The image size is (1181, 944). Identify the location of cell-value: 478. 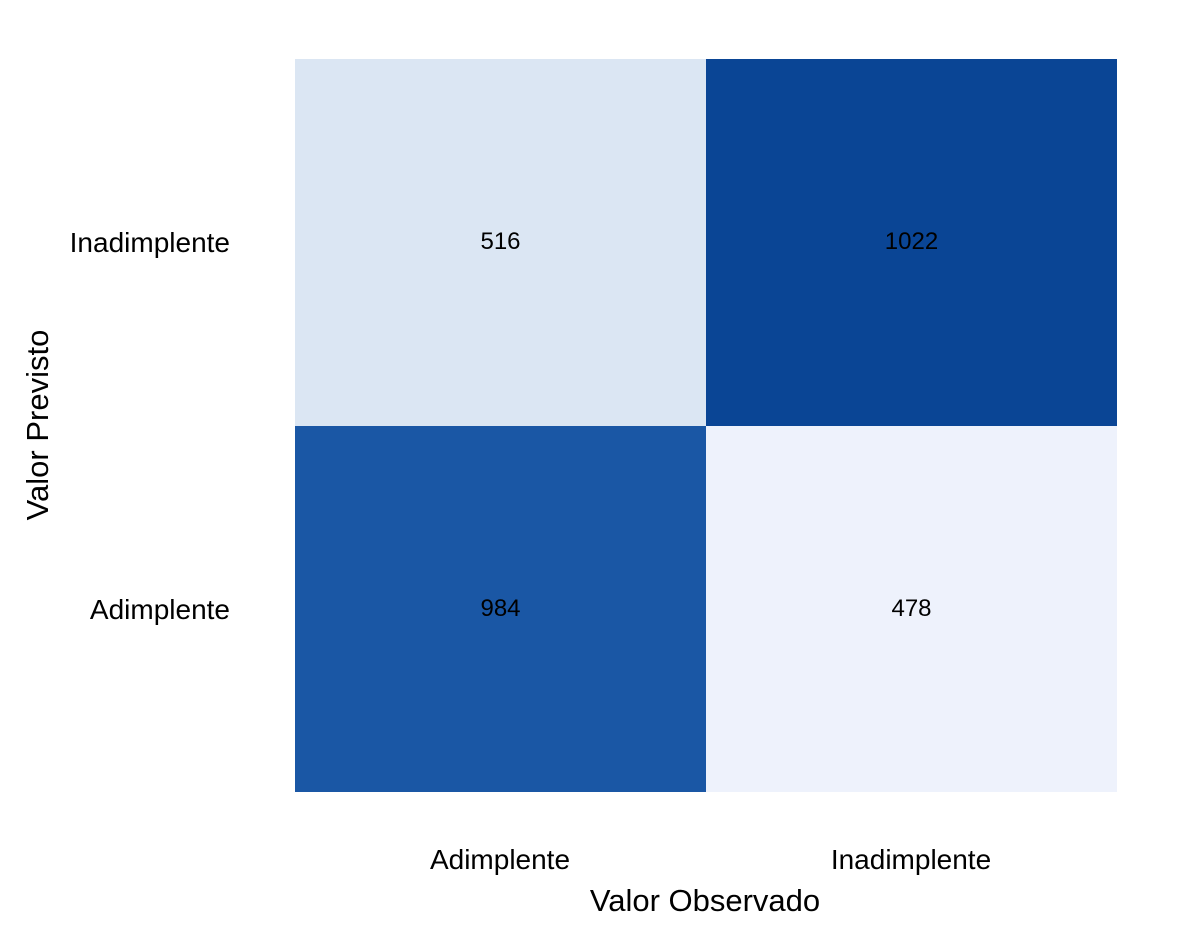
(911, 608).